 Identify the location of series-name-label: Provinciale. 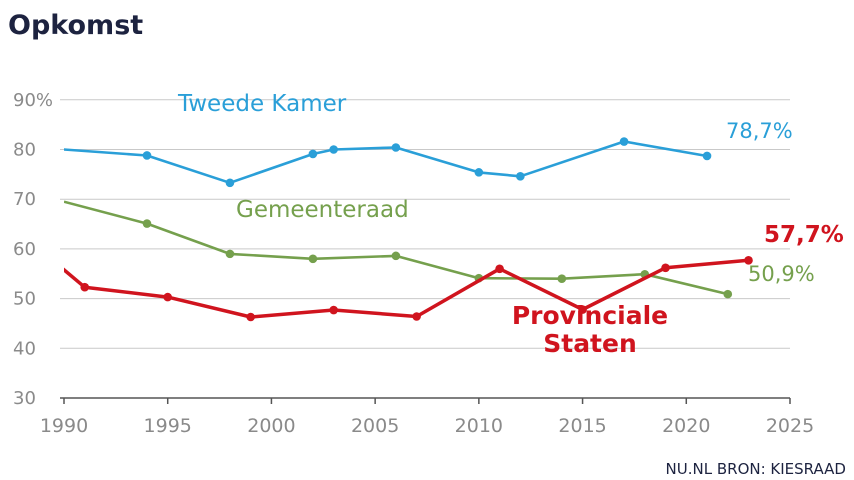
(590, 315).